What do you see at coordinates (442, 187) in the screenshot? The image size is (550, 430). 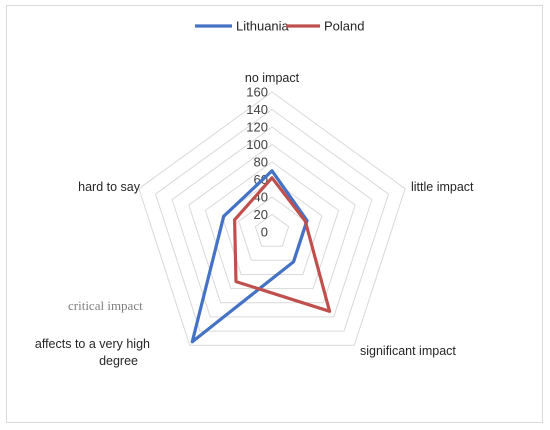 I see `category-label: little impact` at bounding box center [442, 187].